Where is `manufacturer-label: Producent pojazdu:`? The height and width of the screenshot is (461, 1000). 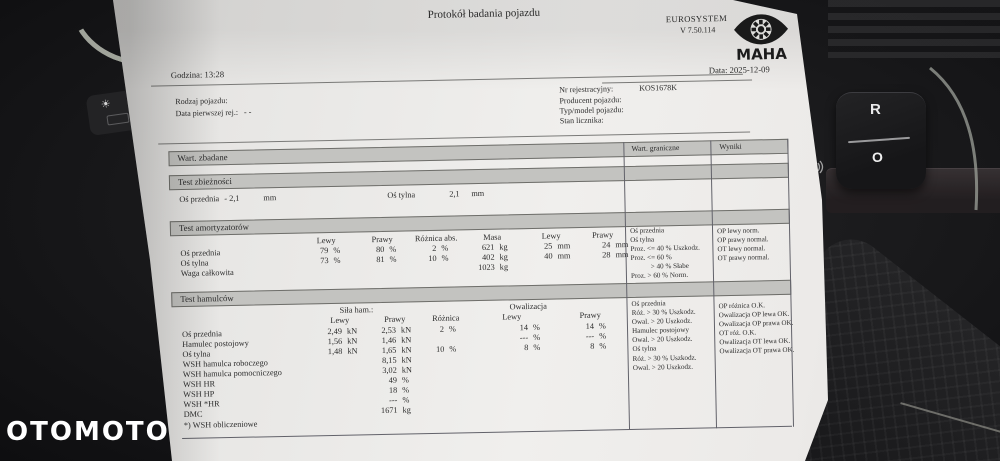
manufacturer-label: Producent pojazdu: is located at coordinates (590, 100).